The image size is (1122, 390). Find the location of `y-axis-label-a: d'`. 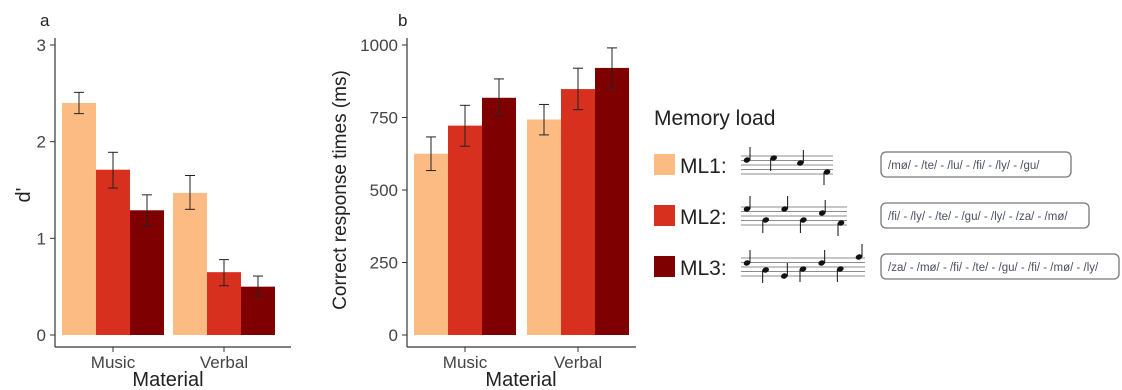

y-axis-label-a: d' is located at coordinates (24, 195).